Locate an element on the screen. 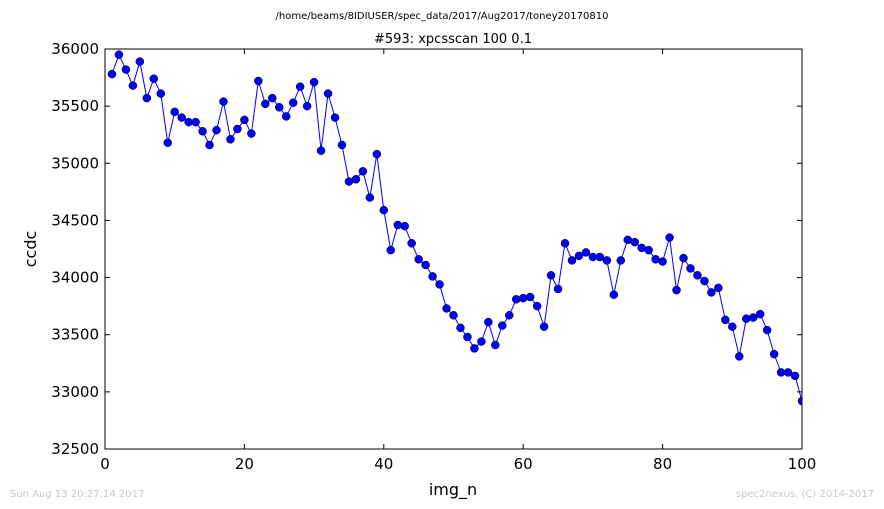 Image resolution: width=884 pixels, height=509 pixels. x-tick-label: 0 is located at coordinates (105, 464).